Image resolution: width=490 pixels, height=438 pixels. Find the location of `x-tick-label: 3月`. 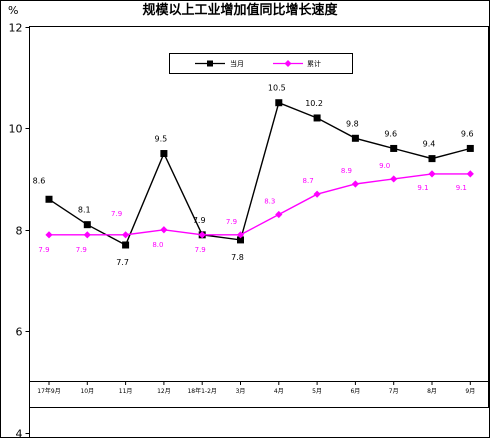

x-tick-label: 3月 is located at coordinates (241, 391).